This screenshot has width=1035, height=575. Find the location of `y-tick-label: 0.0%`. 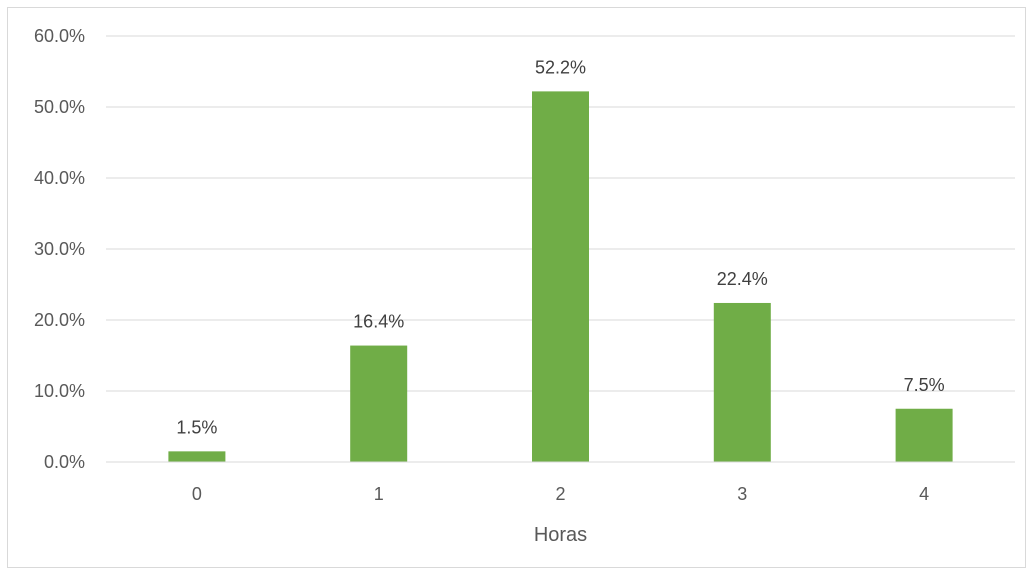

y-tick-label: 0.0% is located at coordinates (64, 462).